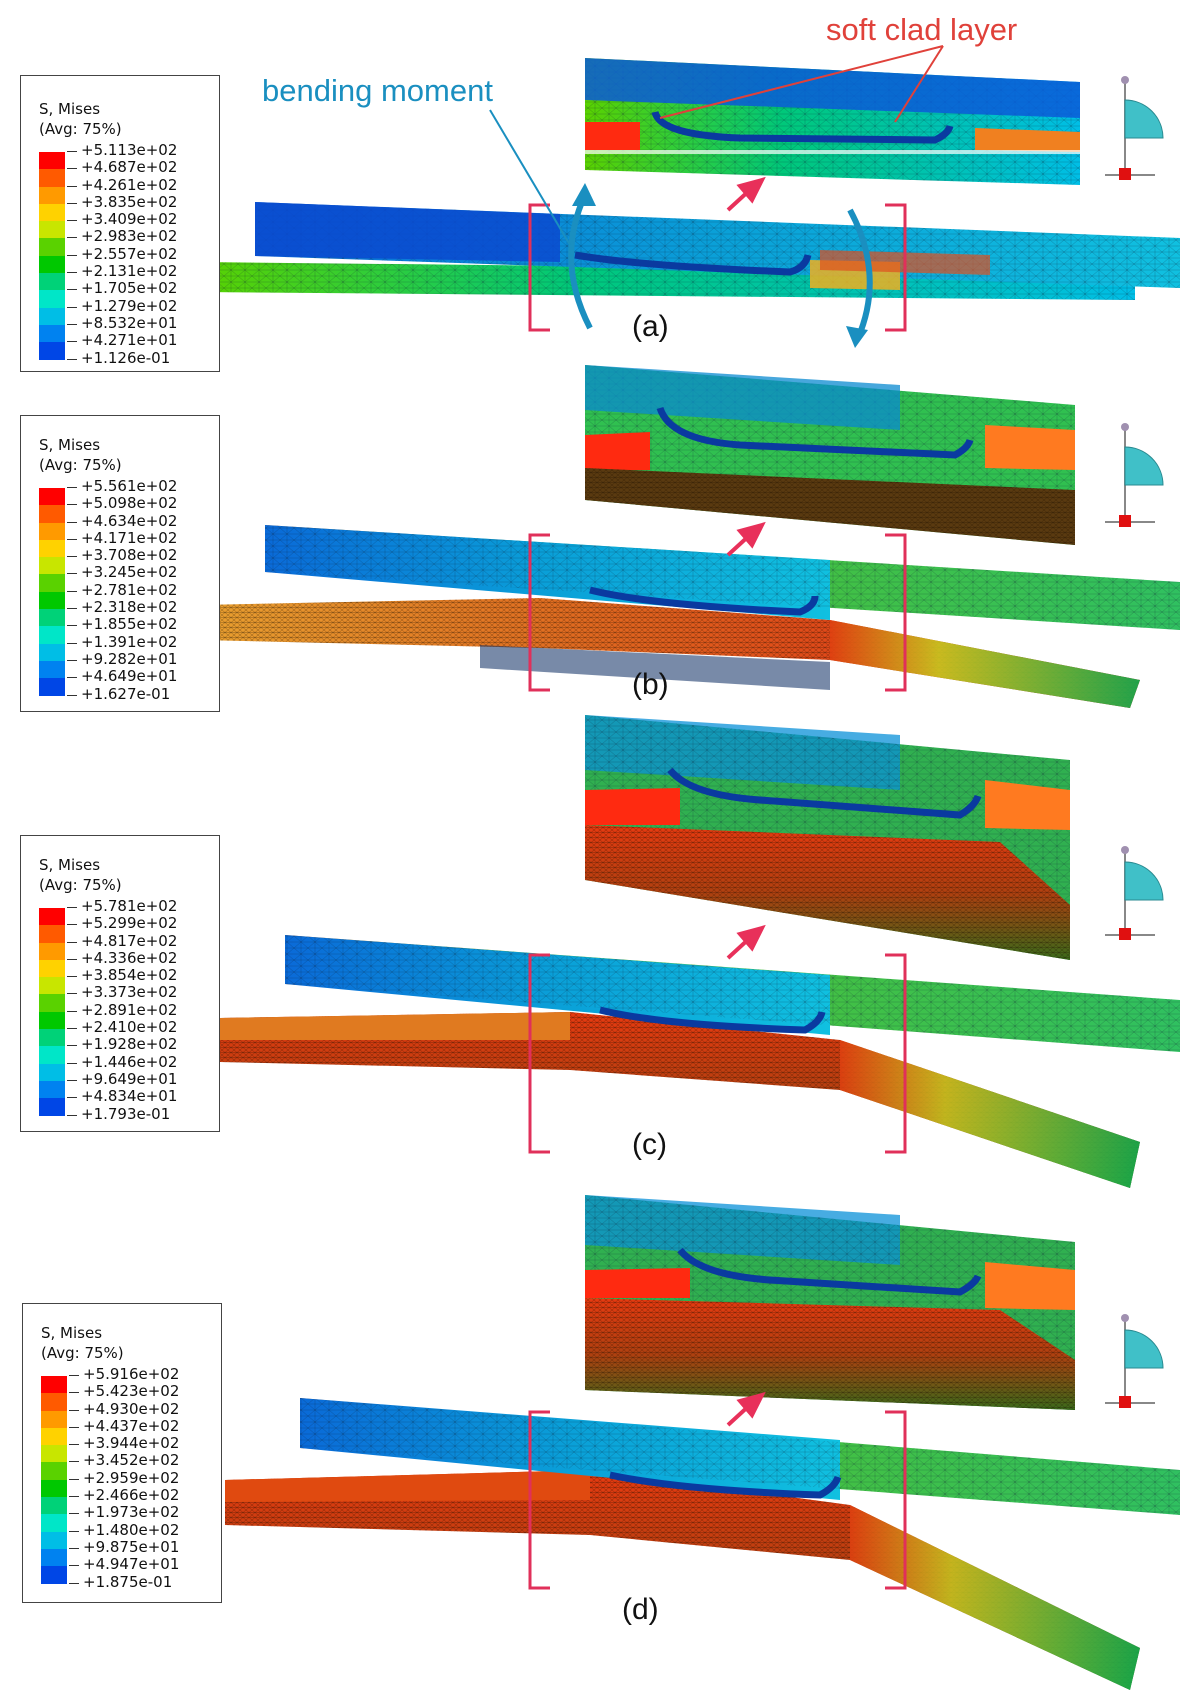 This screenshot has width=1193, height=1704. Describe the element at coordinates (539, 267) in the screenshot. I see `bracket-a-left` at that location.